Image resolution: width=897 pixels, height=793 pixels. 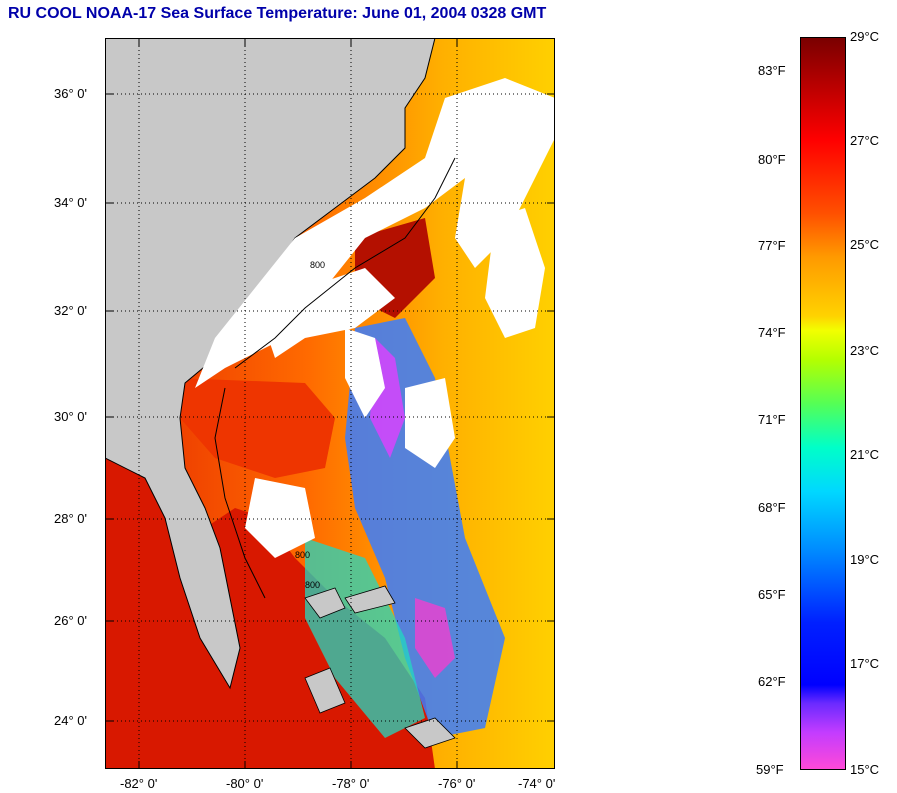 I want to click on fahrenheit-label: 62°F, so click(x=772, y=681).